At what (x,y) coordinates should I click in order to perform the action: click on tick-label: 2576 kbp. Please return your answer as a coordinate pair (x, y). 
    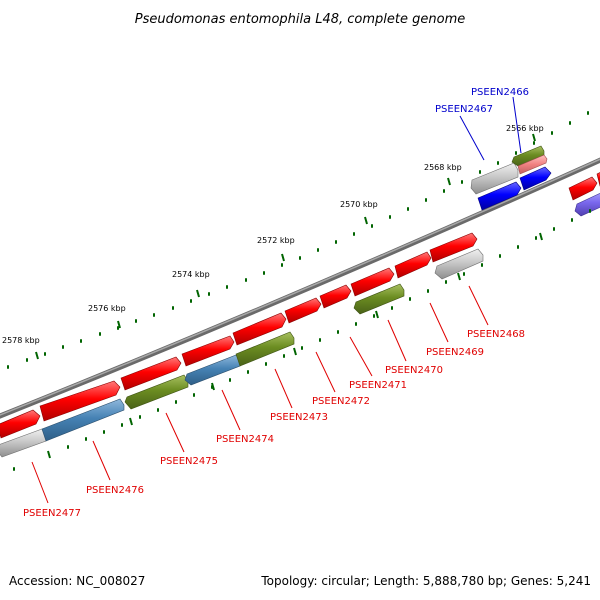
    Looking at the image, I should click on (107, 308).